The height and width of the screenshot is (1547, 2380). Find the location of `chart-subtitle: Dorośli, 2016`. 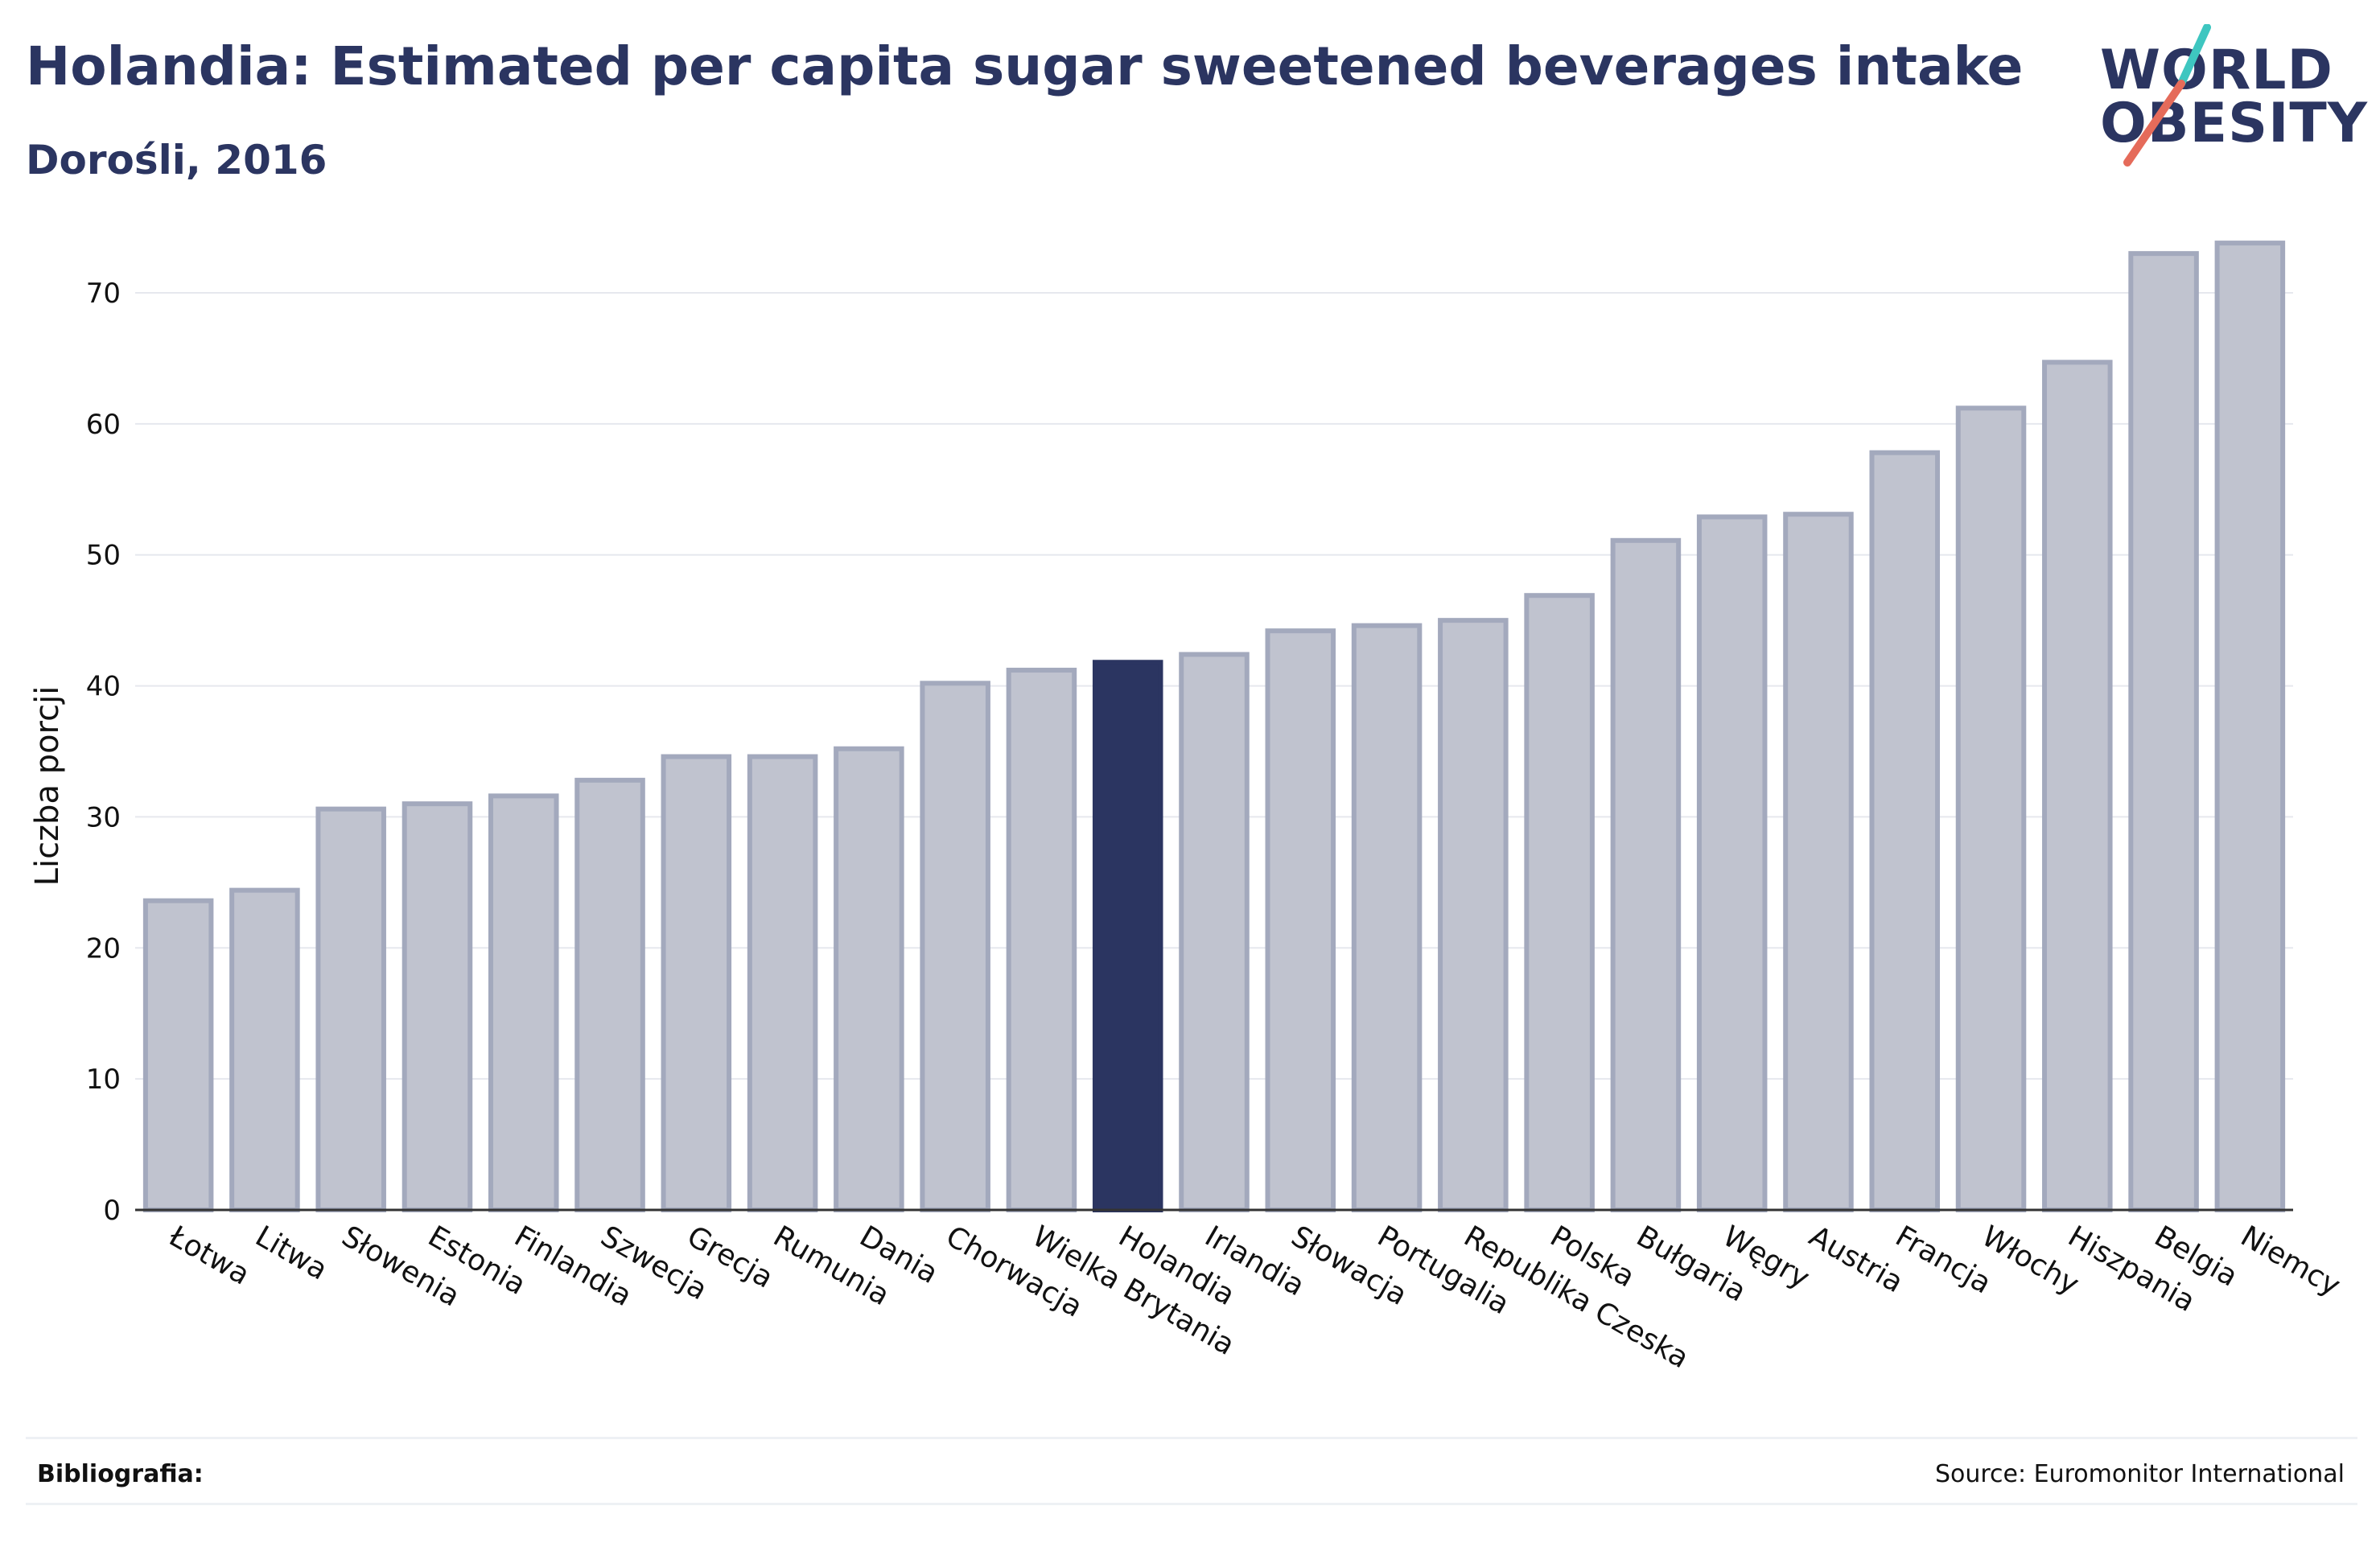

chart-subtitle: Dorośli, 2016 is located at coordinates (177, 160).